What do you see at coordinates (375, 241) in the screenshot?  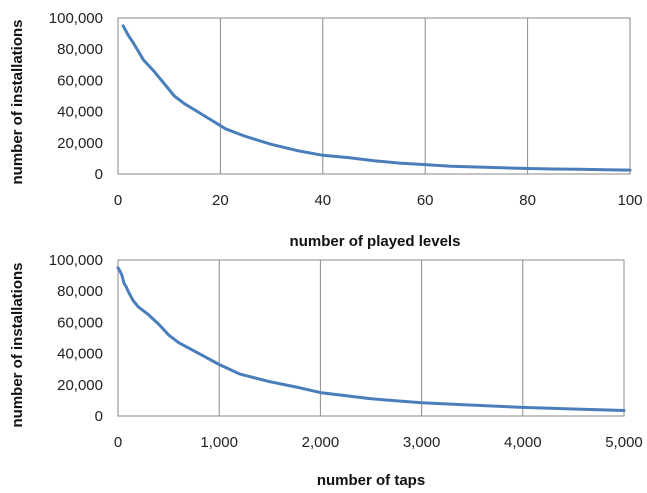 I see `x-axis-label: number of played levels` at bounding box center [375, 241].